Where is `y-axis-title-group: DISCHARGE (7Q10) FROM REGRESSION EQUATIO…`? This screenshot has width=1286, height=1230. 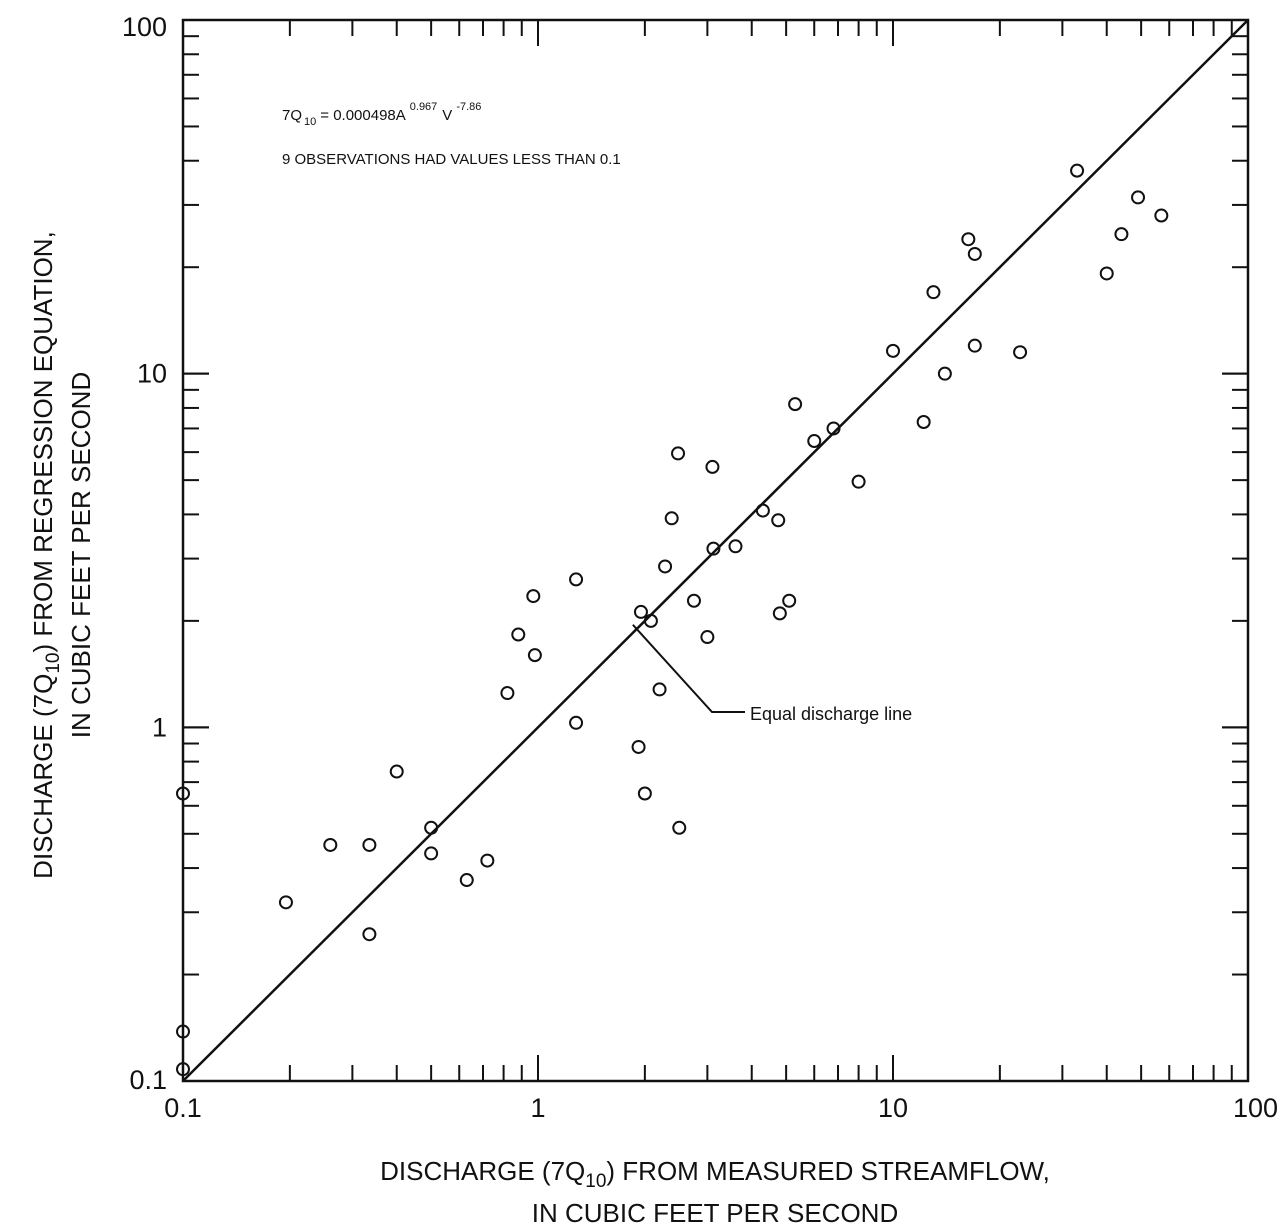 y-axis-title-group: DISCHARGE (7Q10) FROM REGRESSION EQUATIO… is located at coordinates (62, 555).